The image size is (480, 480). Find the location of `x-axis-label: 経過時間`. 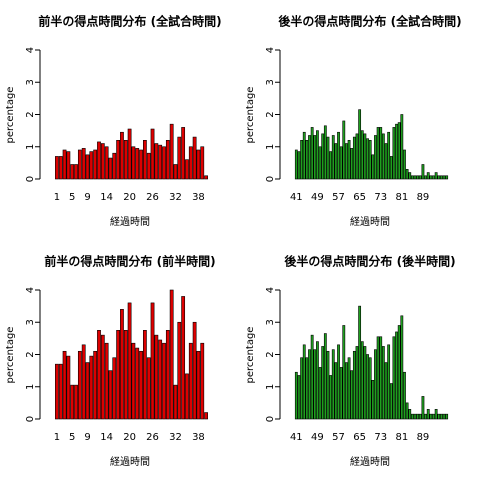

x-axis-label: 経過時間 is located at coordinates (370, 221).